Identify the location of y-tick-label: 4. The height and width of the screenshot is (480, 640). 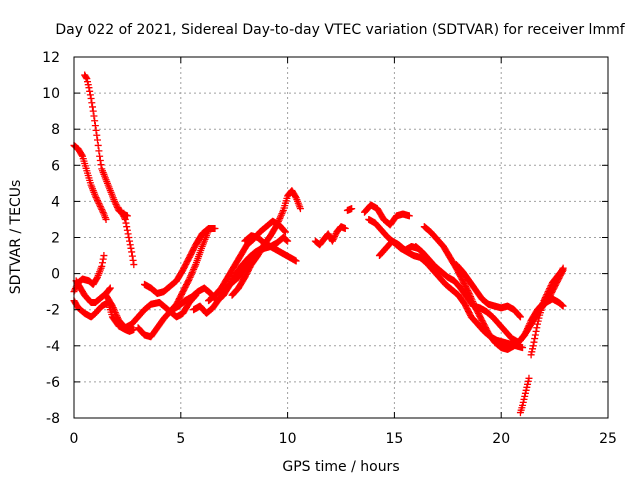
(55, 202).